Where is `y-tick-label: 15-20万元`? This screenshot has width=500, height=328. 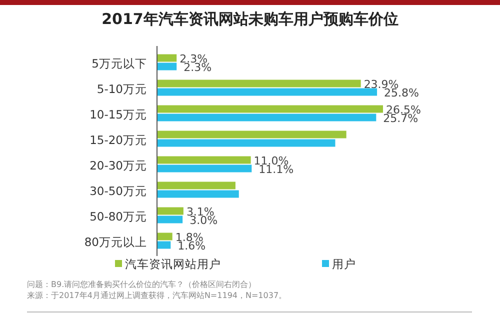
y-tick-label: 15-20万元 is located at coordinates (118, 139).